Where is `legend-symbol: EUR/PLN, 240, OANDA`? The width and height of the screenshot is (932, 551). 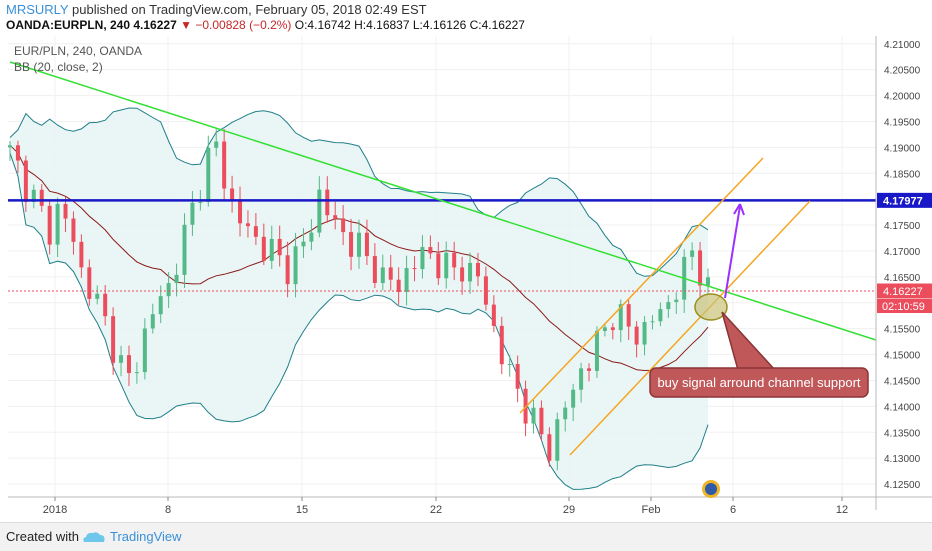 legend-symbol: EUR/PLN, 240, OANDA is located at coordinates (78, 51).